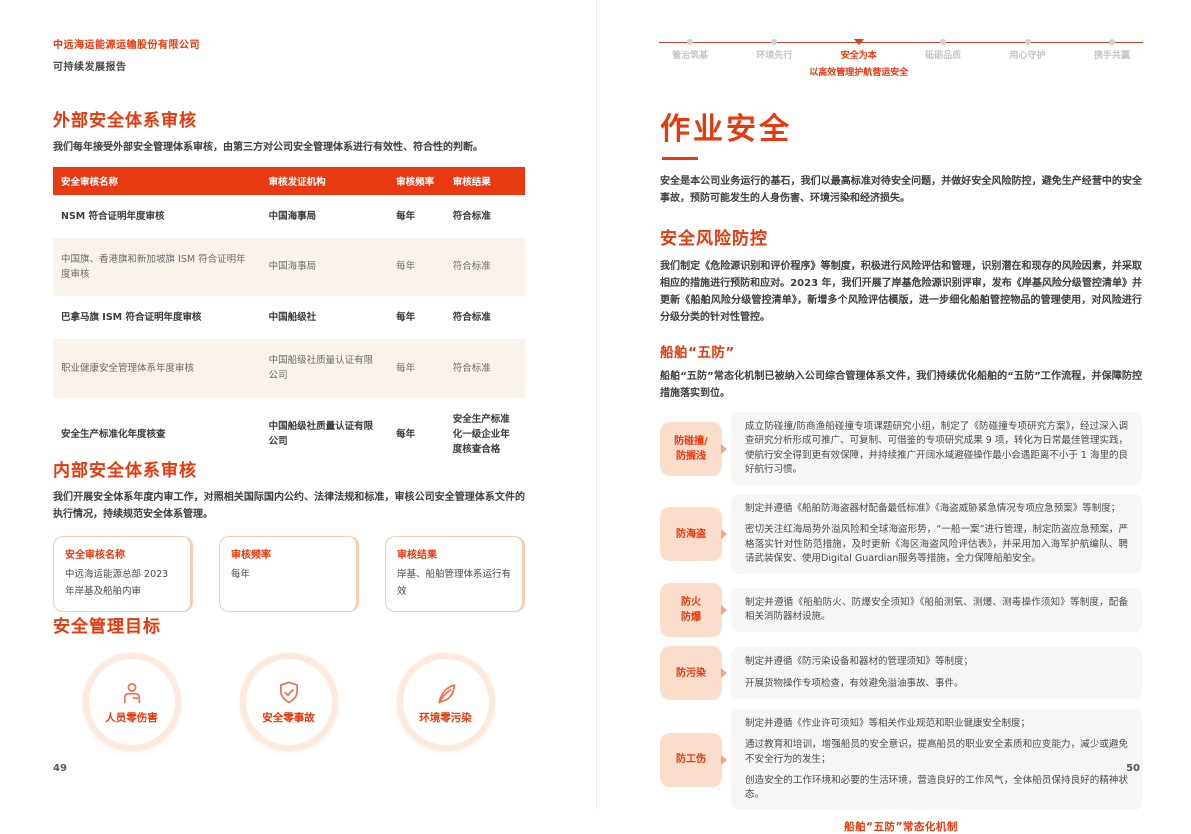  Describe the element at coordinates (131, 318) in the screenshot. I see `cell-audit-name: 巴拿马旗 ISM 符合证明年度审核` at that location.